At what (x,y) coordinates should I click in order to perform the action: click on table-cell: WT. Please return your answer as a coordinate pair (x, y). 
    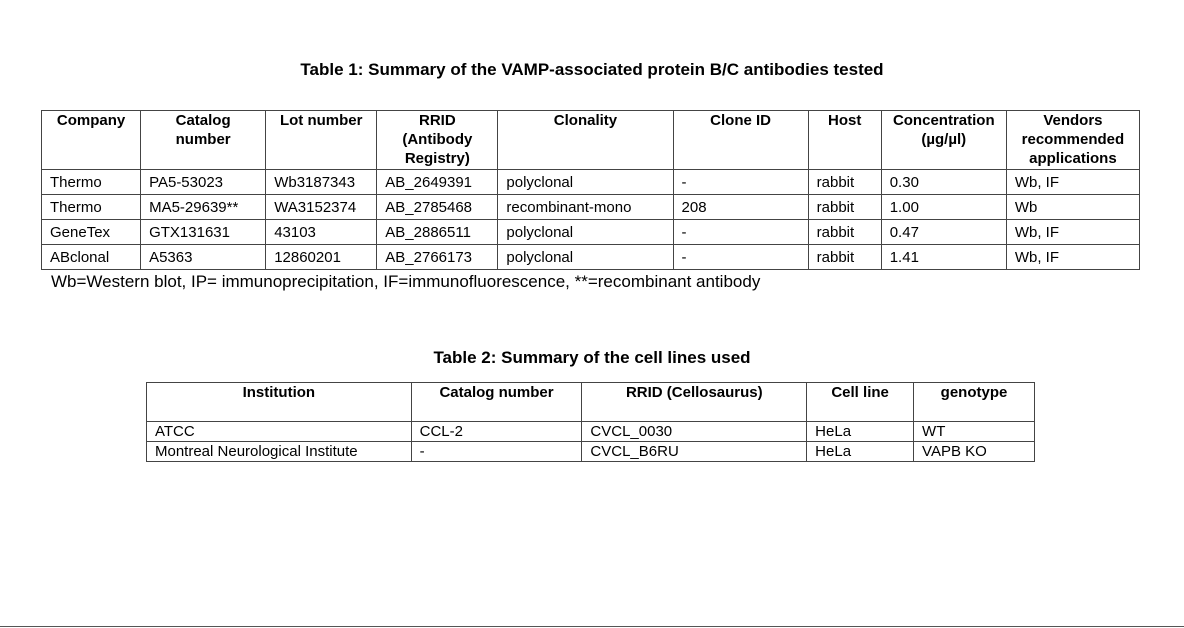
    Looking at the image, I should click on (974, 431).